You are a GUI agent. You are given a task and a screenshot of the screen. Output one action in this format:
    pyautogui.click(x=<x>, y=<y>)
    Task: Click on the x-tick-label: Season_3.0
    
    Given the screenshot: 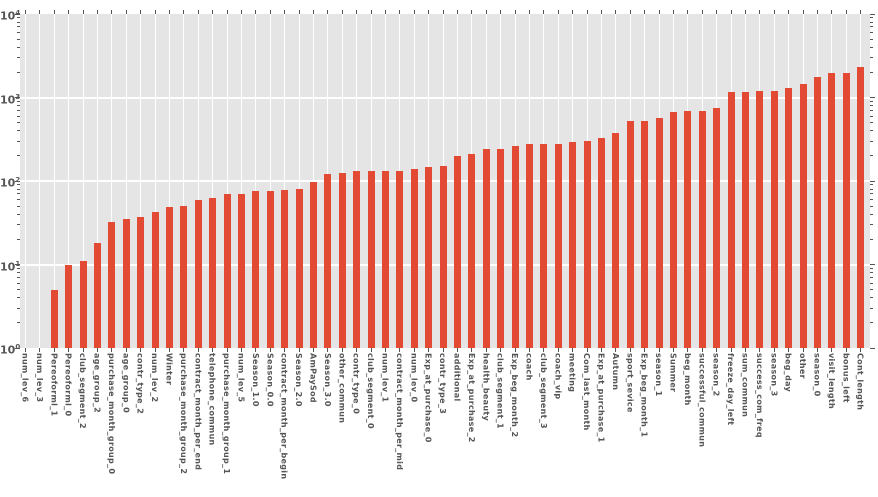 What is the action you would take?
    pyautogui.click(x=327, y=380)
    